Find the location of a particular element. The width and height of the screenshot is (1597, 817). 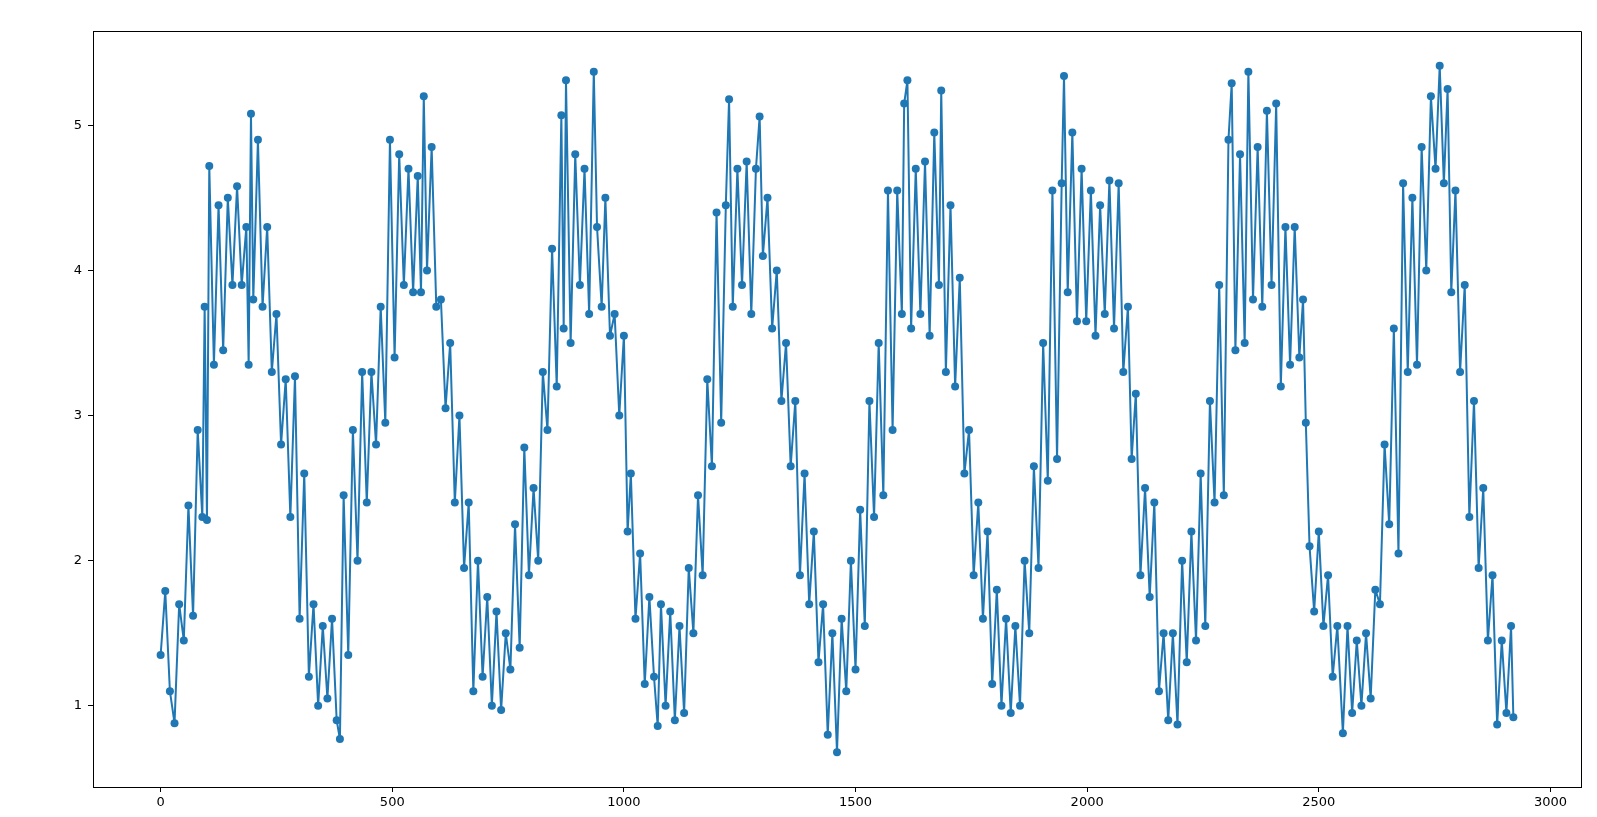

x-tick-label: 2500 is located at coordinates (1319, 802).